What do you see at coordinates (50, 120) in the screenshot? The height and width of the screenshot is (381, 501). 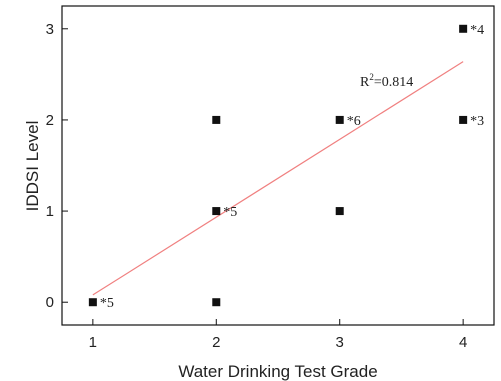 I see `y-tick-label: 2` at bounding box center [50, 120].